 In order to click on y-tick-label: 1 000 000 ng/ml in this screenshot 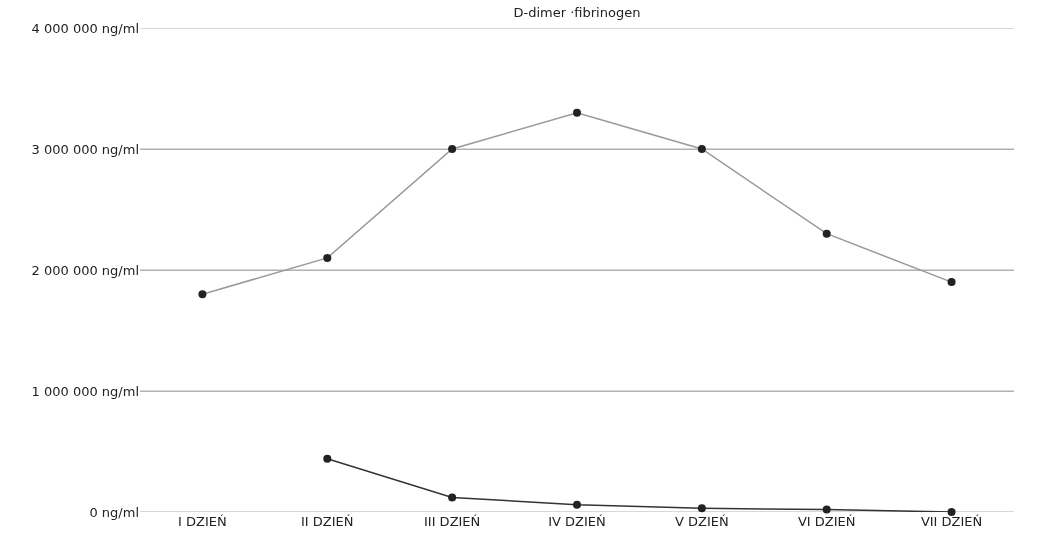, I will do `click(85, 391)`.